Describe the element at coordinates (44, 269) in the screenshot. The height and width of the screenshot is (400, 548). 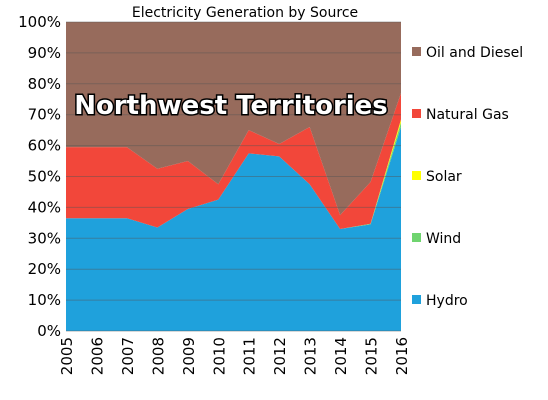
I see `y-tick-label: 20%` at that location.